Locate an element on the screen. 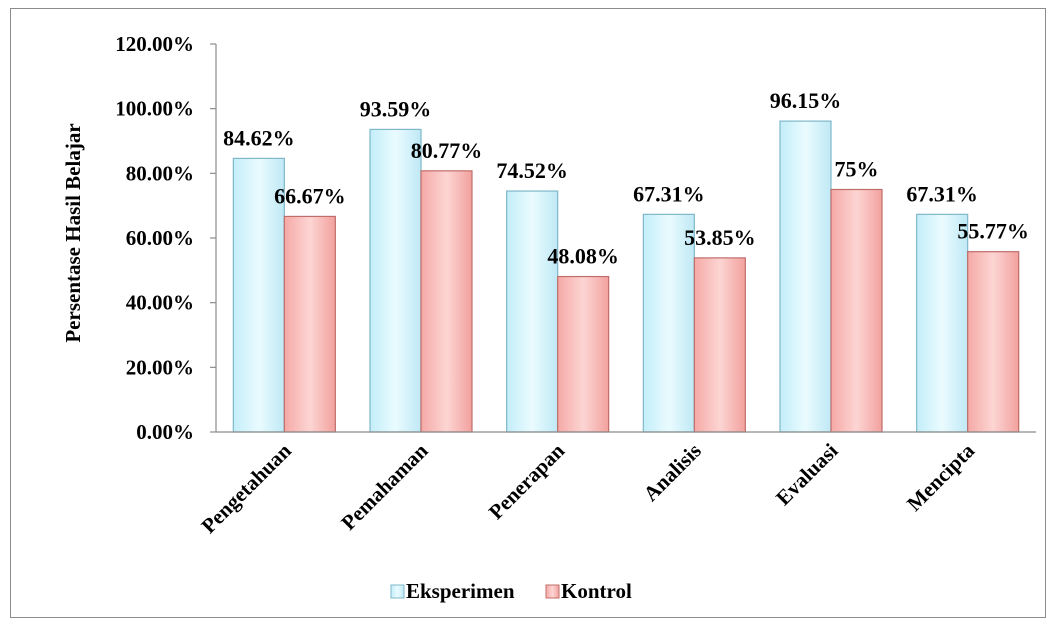 The image size is (1049, 622). x-category-label: Penerapan is located at coordinates (527, 481).